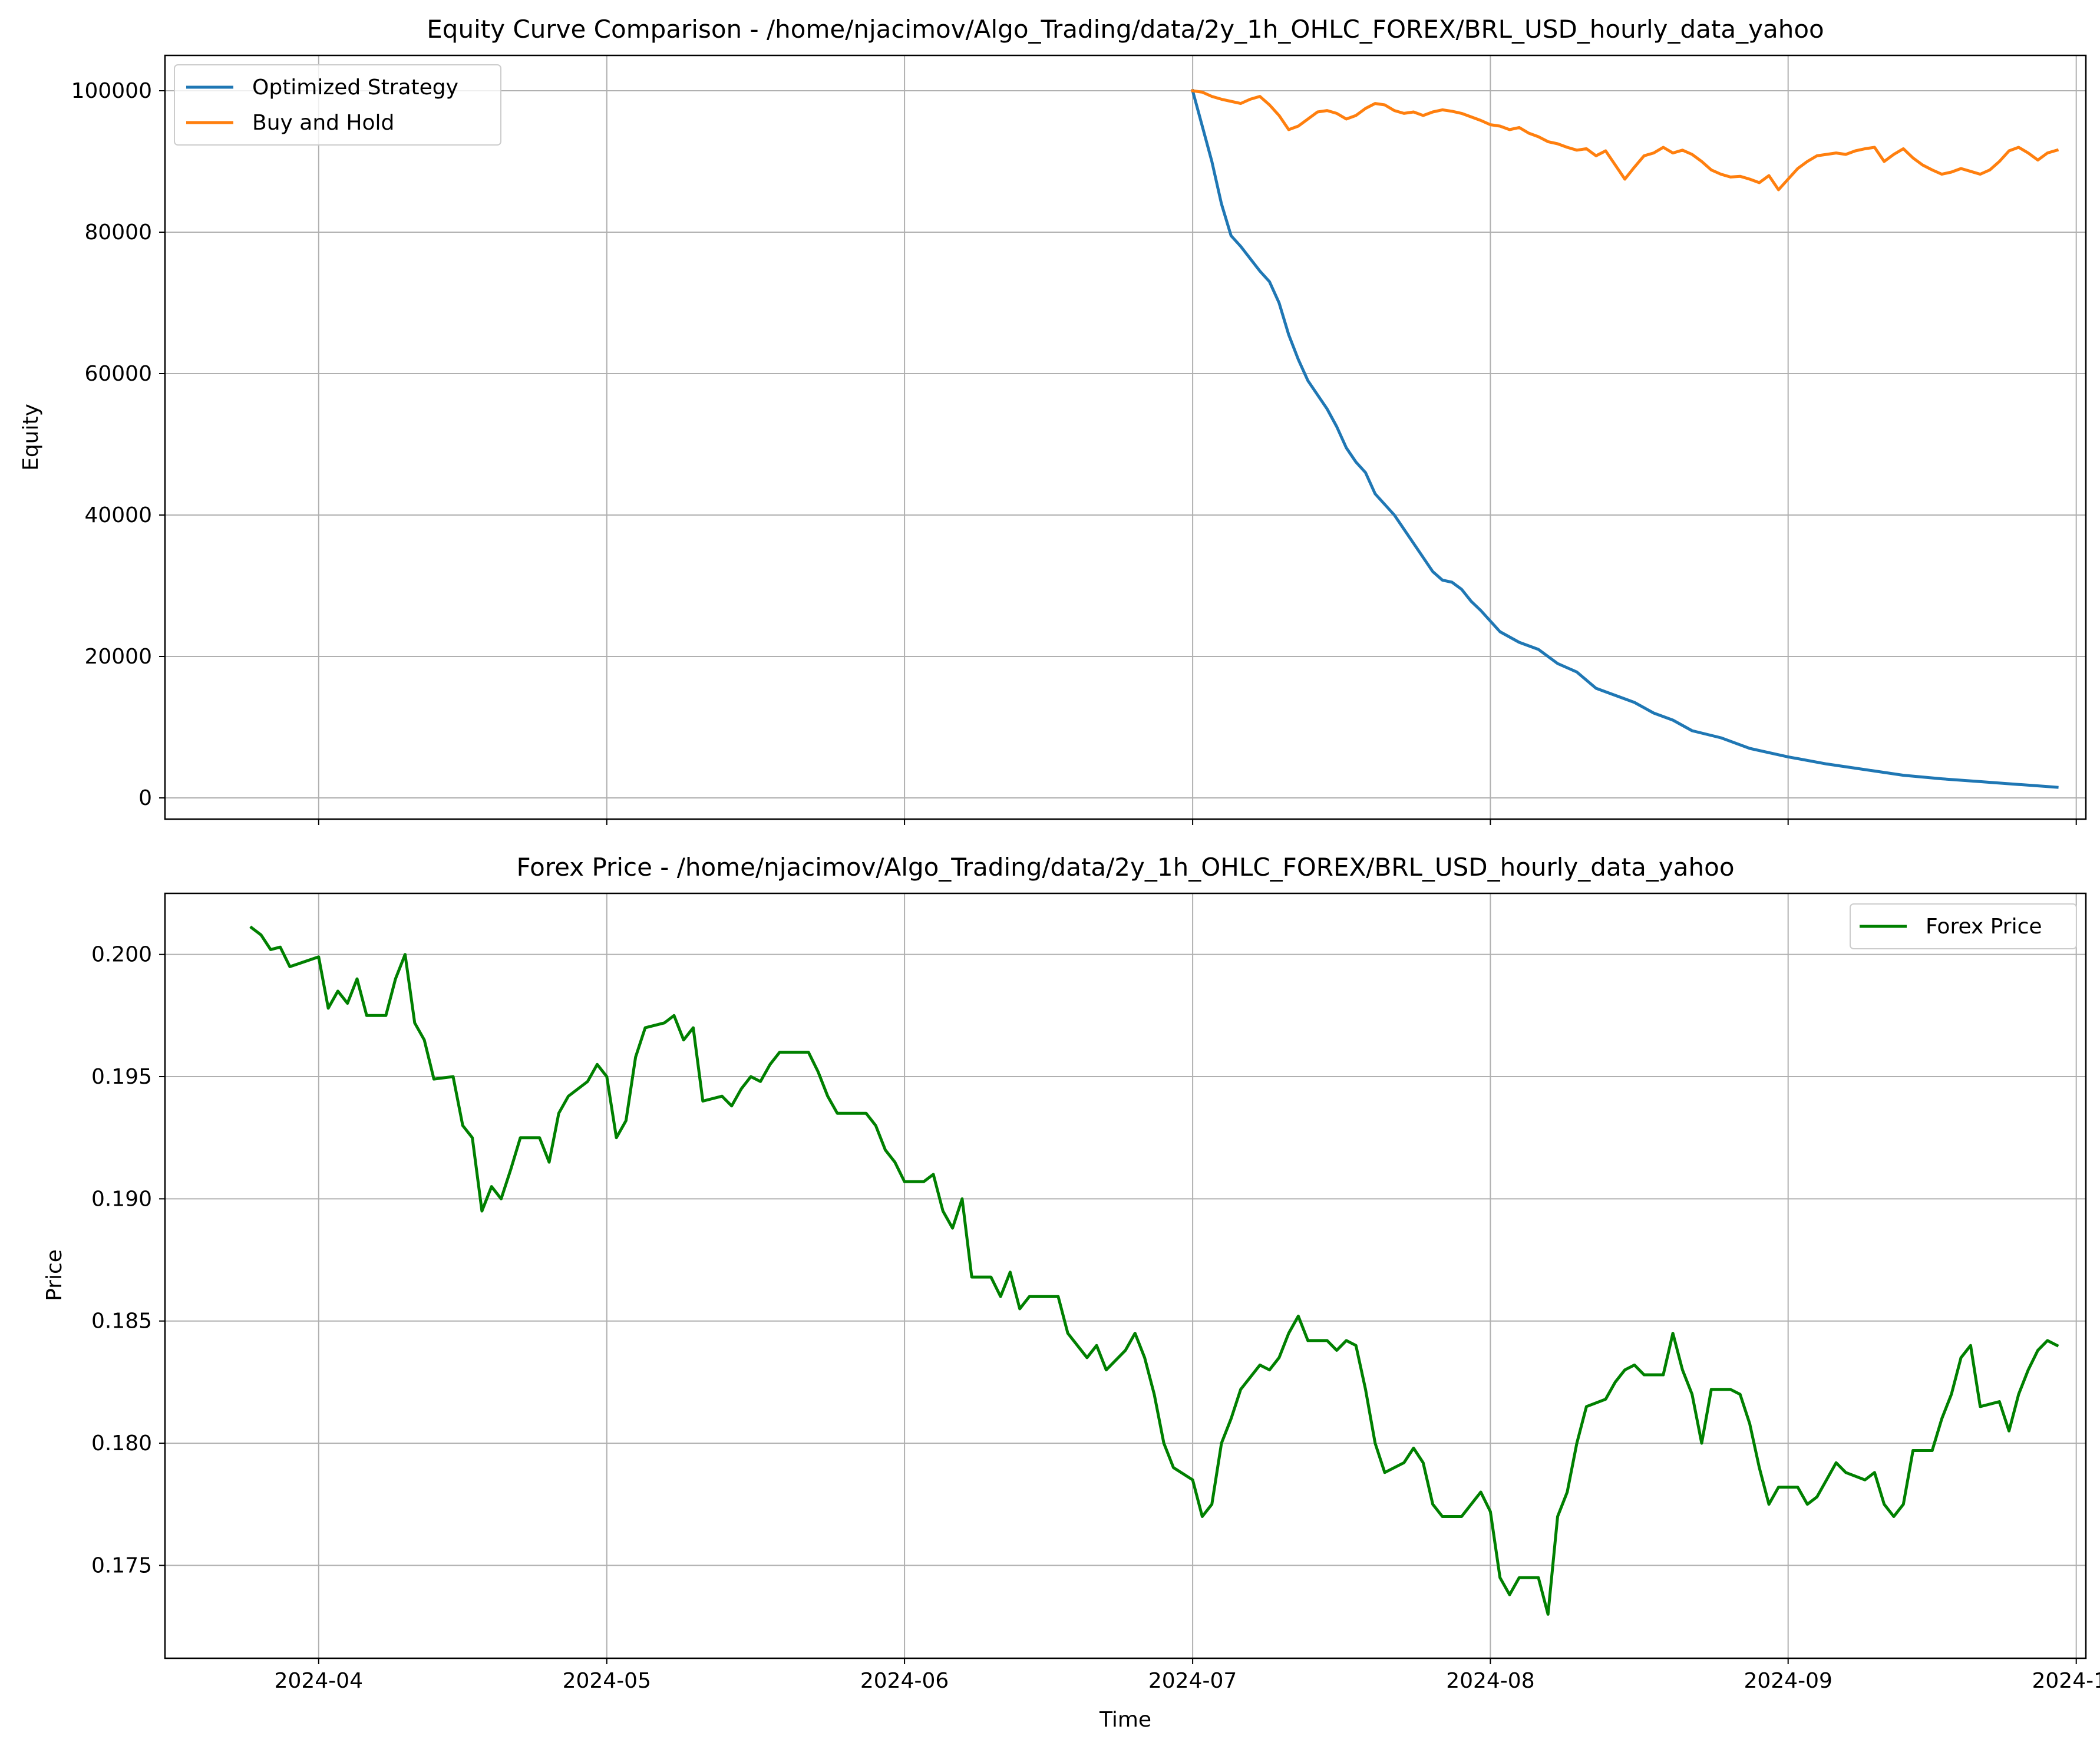  I want to click on legend-label-buy-and-hold: Buy and Hold, so click(323, 123).